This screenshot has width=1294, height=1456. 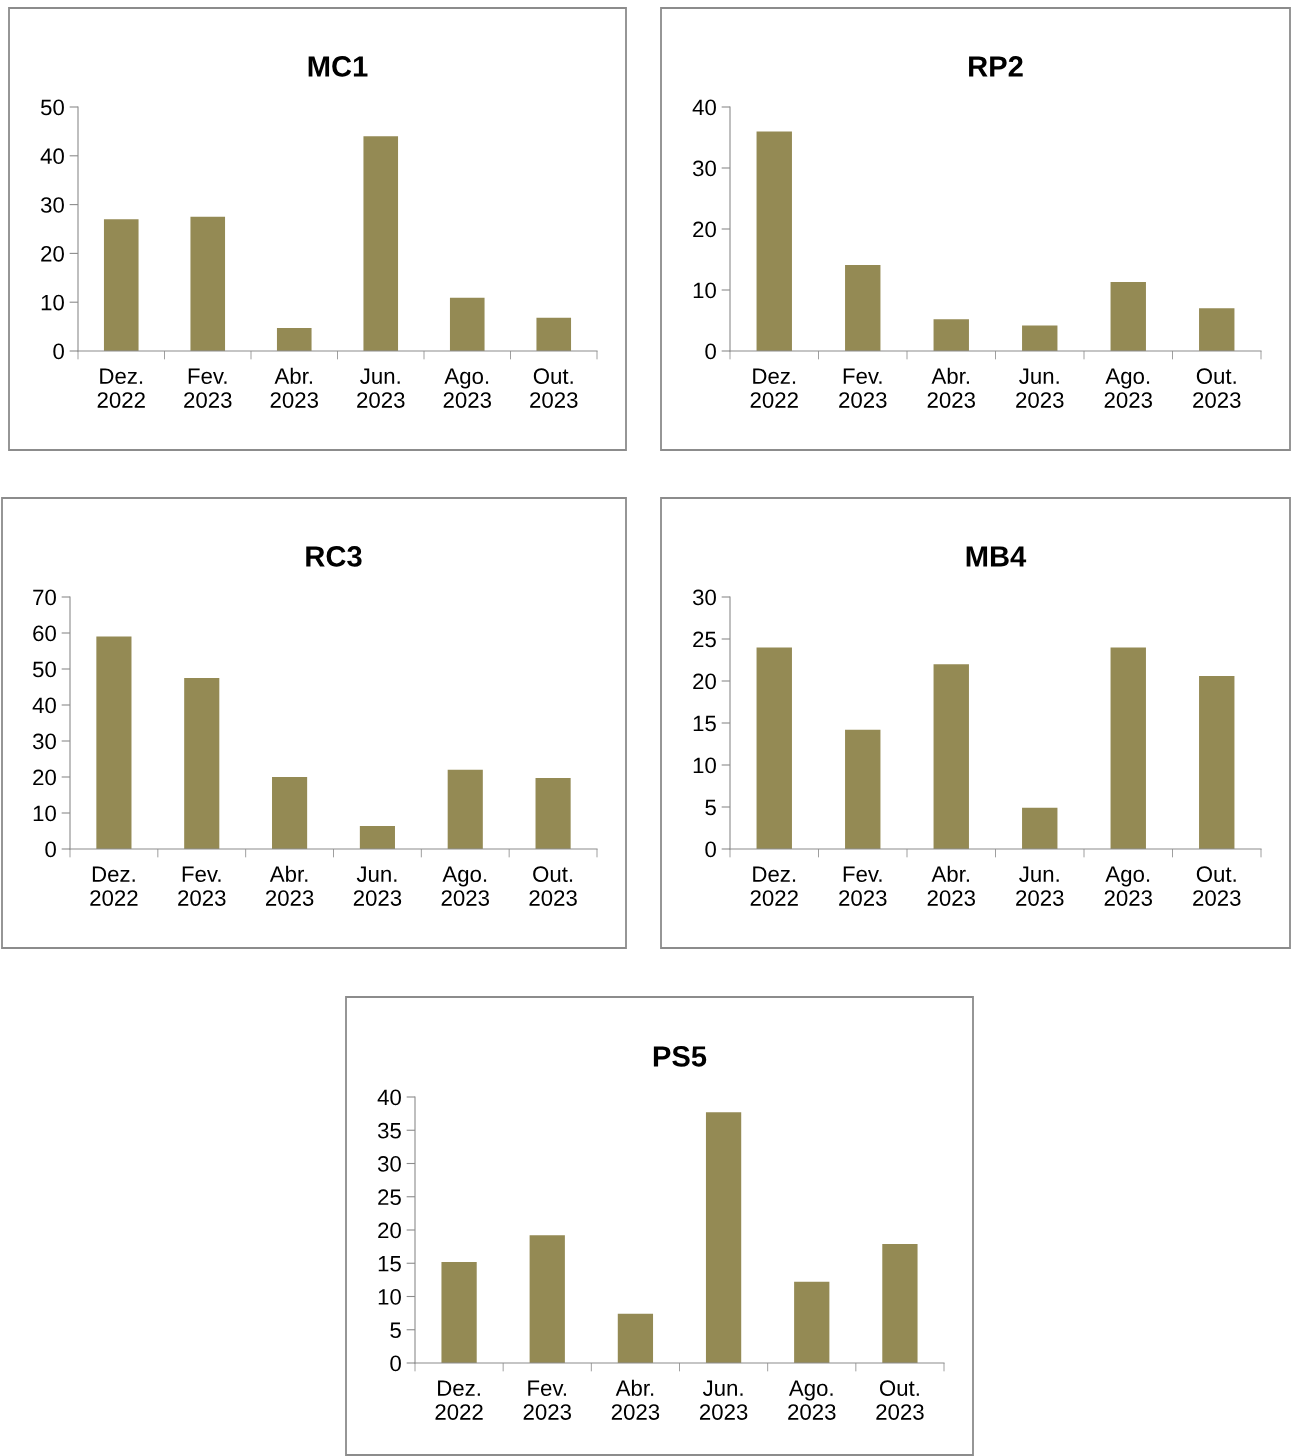 I want to click on y-tick-label: 70, so click(x=44, y=597).